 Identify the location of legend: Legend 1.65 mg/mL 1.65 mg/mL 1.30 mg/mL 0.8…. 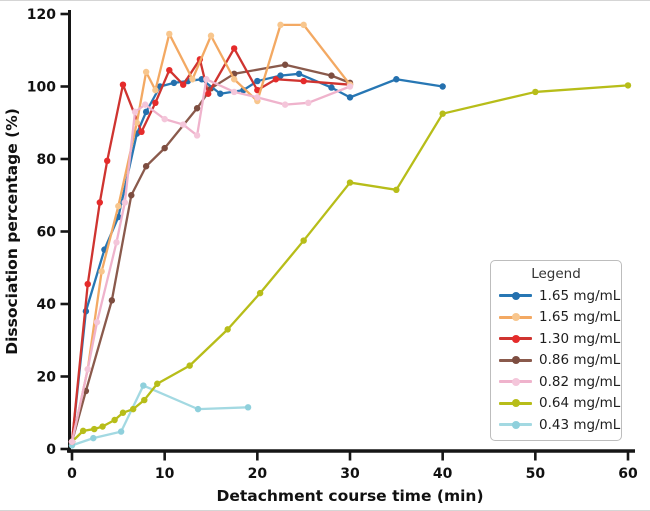
(556, 350).